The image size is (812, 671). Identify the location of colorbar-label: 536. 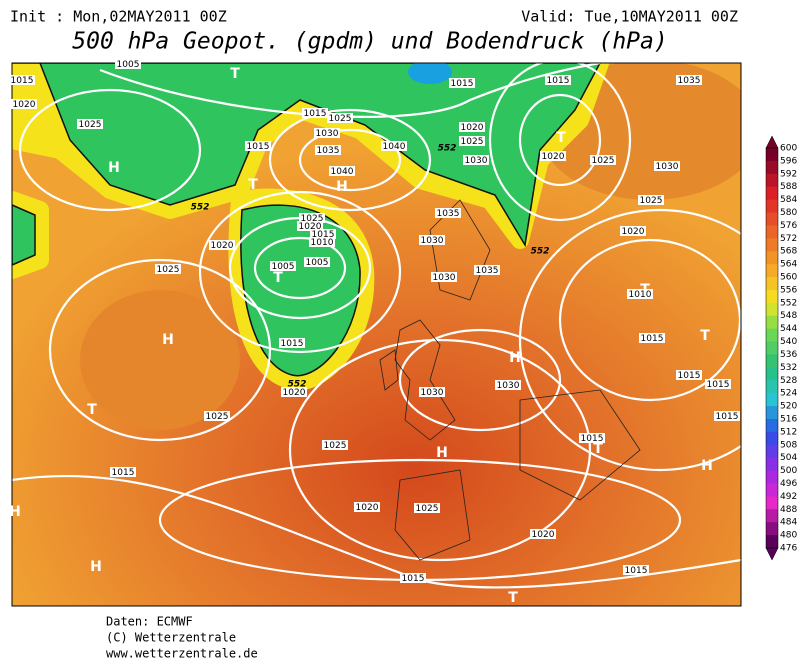
(788, 355).